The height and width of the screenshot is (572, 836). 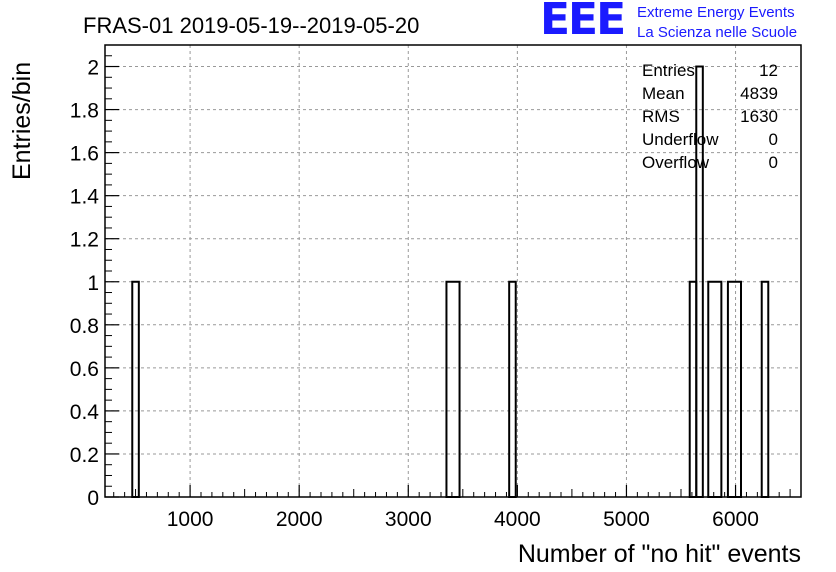 I want to click on stat-label: Entries, so click(x=668, y=70).